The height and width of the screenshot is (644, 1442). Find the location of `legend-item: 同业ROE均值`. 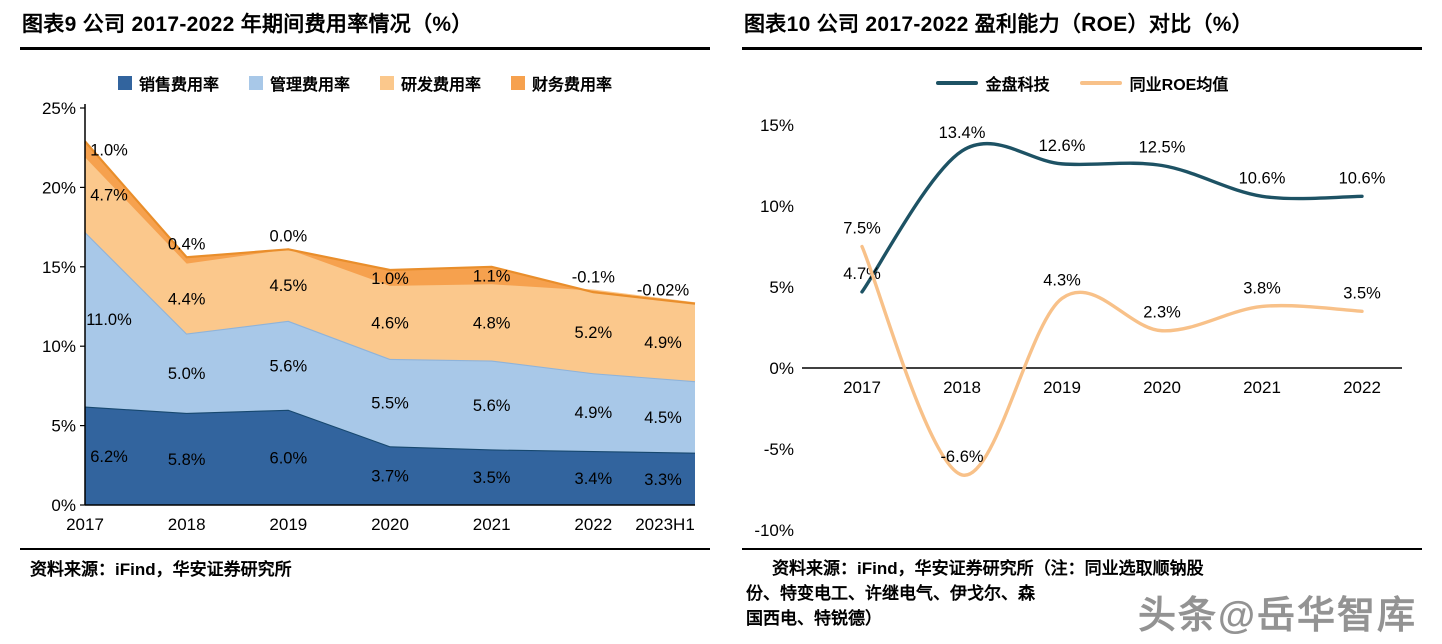

legend-item: 同业ROE均值 is located at coordinates (1154, 83).